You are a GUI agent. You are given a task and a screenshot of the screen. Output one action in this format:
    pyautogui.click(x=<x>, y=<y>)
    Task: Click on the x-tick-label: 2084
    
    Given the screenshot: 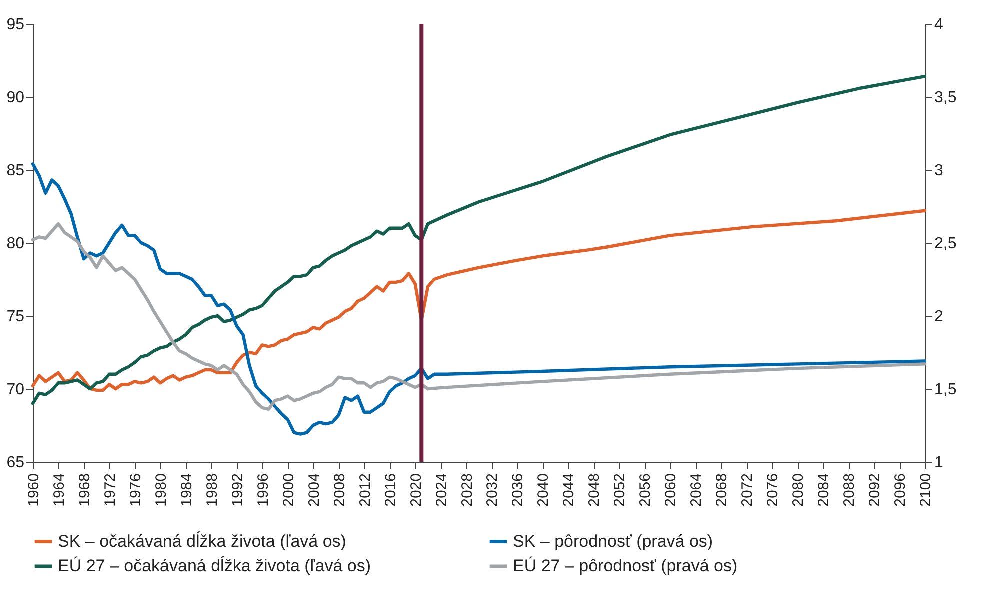 What is the action you would take?
    pyautogui.click(x=824, y=490)
    